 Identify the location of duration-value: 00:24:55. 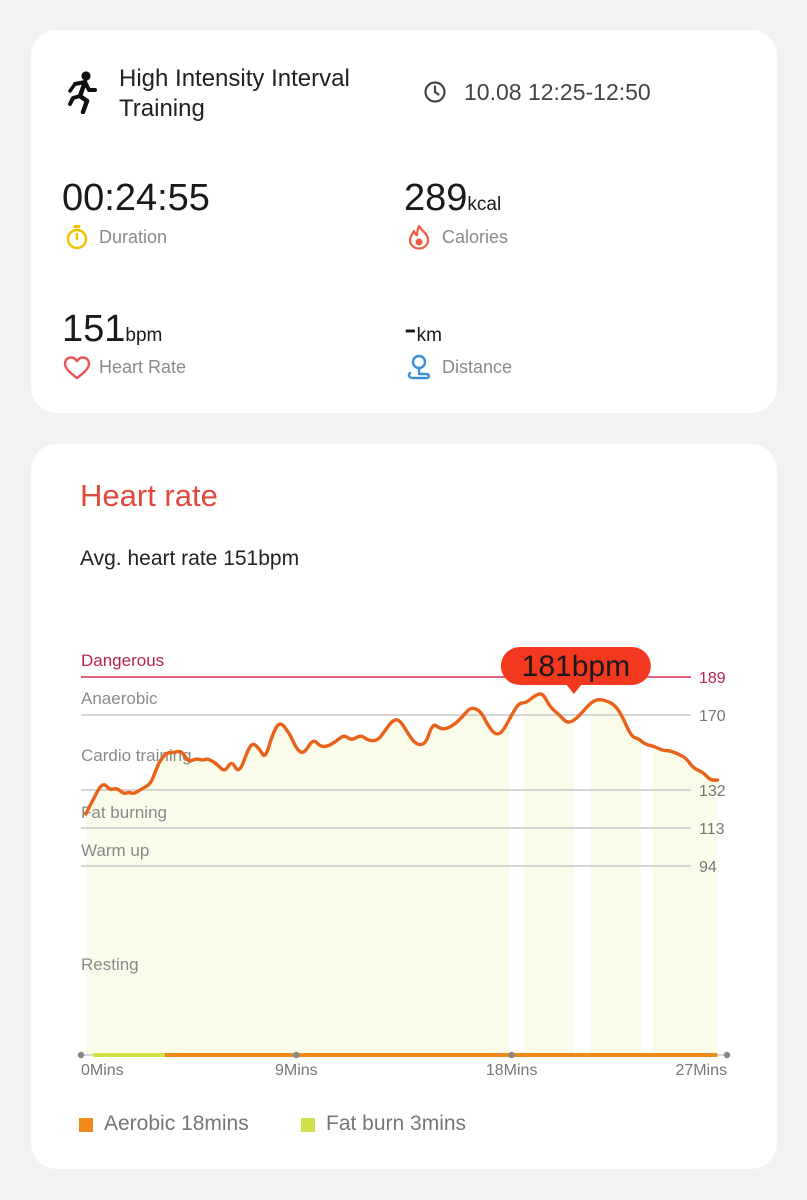
(136, 198).